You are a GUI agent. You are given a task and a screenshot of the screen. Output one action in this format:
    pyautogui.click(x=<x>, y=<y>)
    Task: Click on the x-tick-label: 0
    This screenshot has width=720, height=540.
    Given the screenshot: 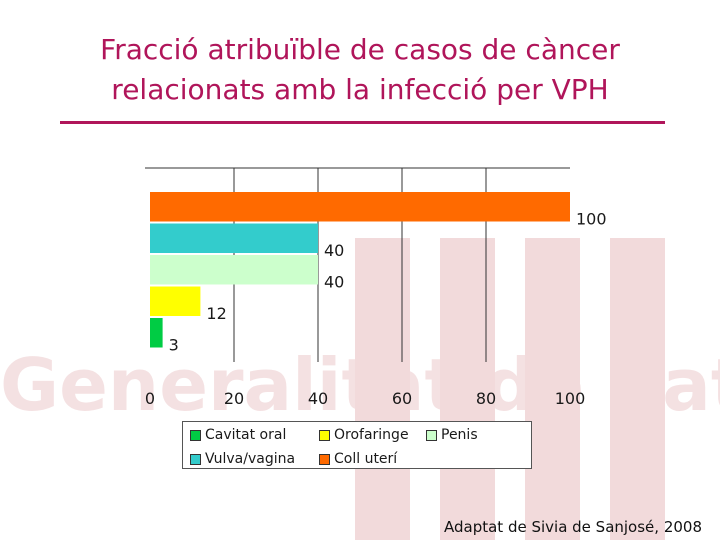 What is the action you would take?
    pyautogui.click(x=150, y=398)
    